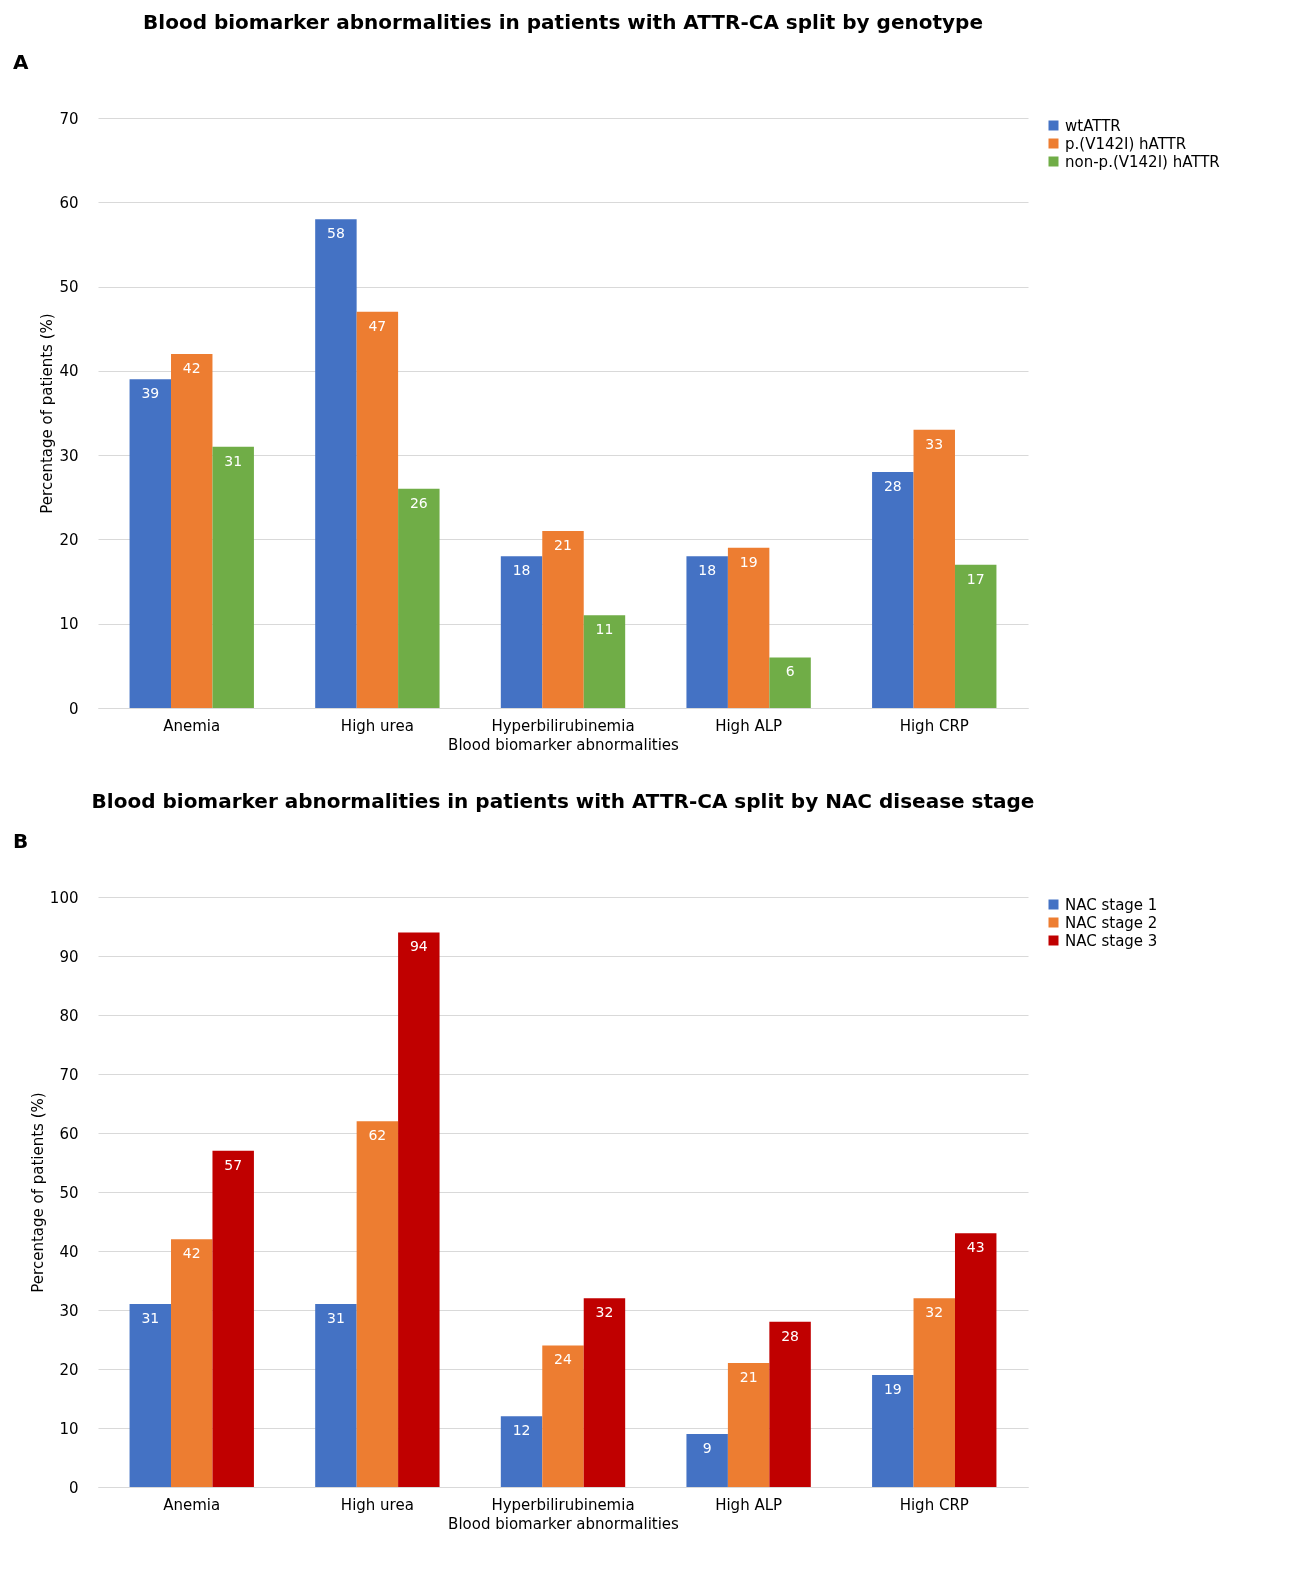 This screenshot has width=1293, height=1570. What do you see at coordinates (563, 1359) in the screenshot?
I see `data-label: 24` at bounding box center [563, 1359].